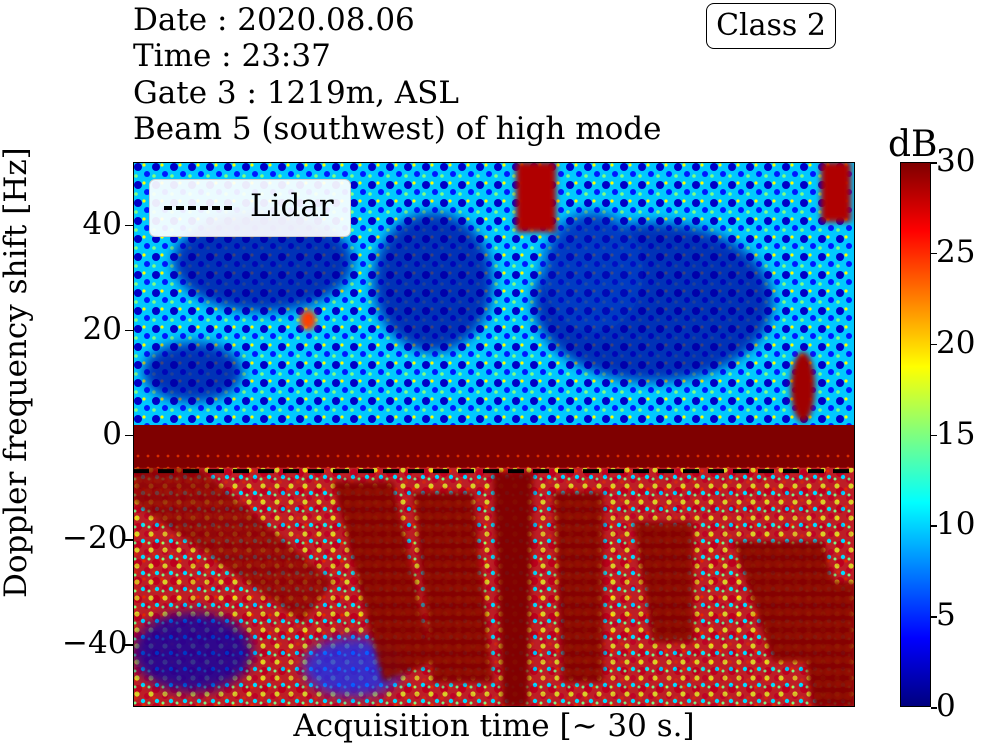 Image resolution: width=982 pixels, height=755 pixels. I want to click on legend-lidar-label: Lidar, so click(292, 206).